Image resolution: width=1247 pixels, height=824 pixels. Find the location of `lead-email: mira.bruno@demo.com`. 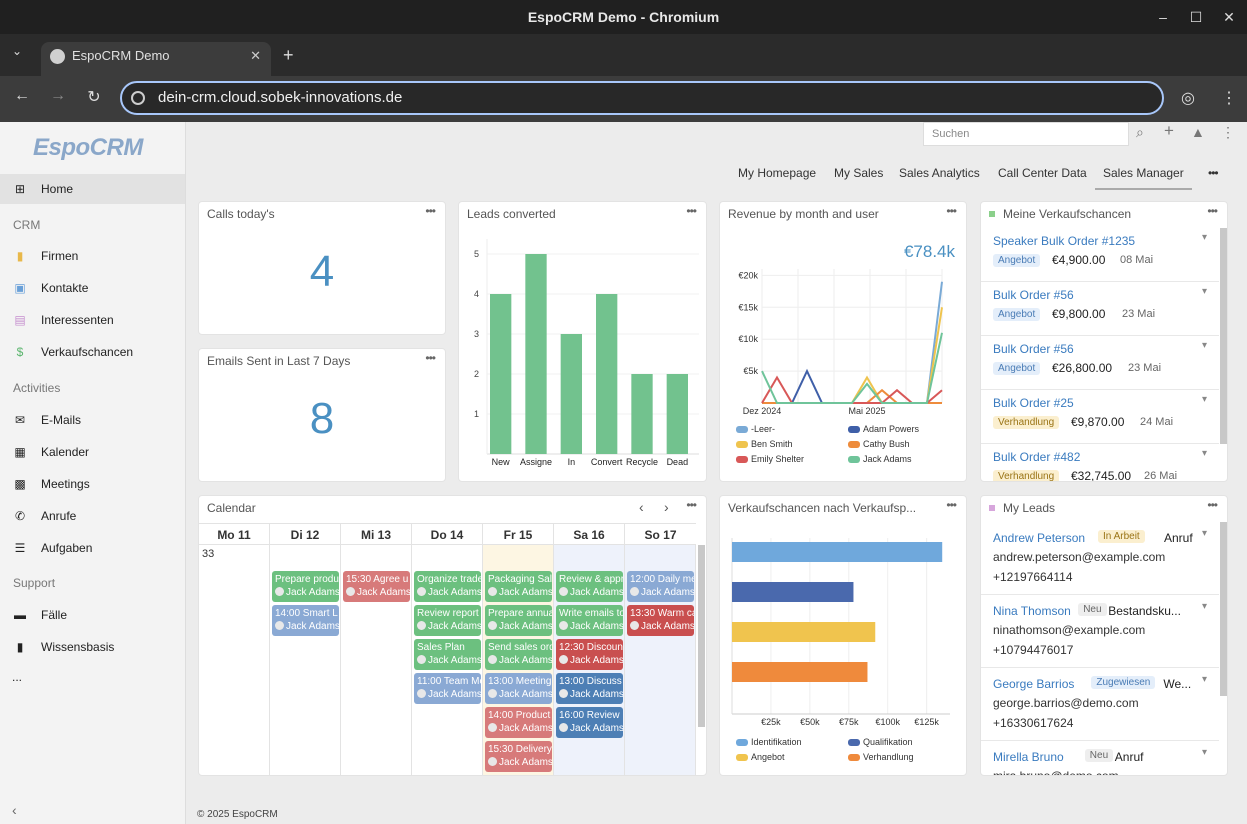

lead-email: mira.bruno@demo.com is located at coordinates (1056, 772).